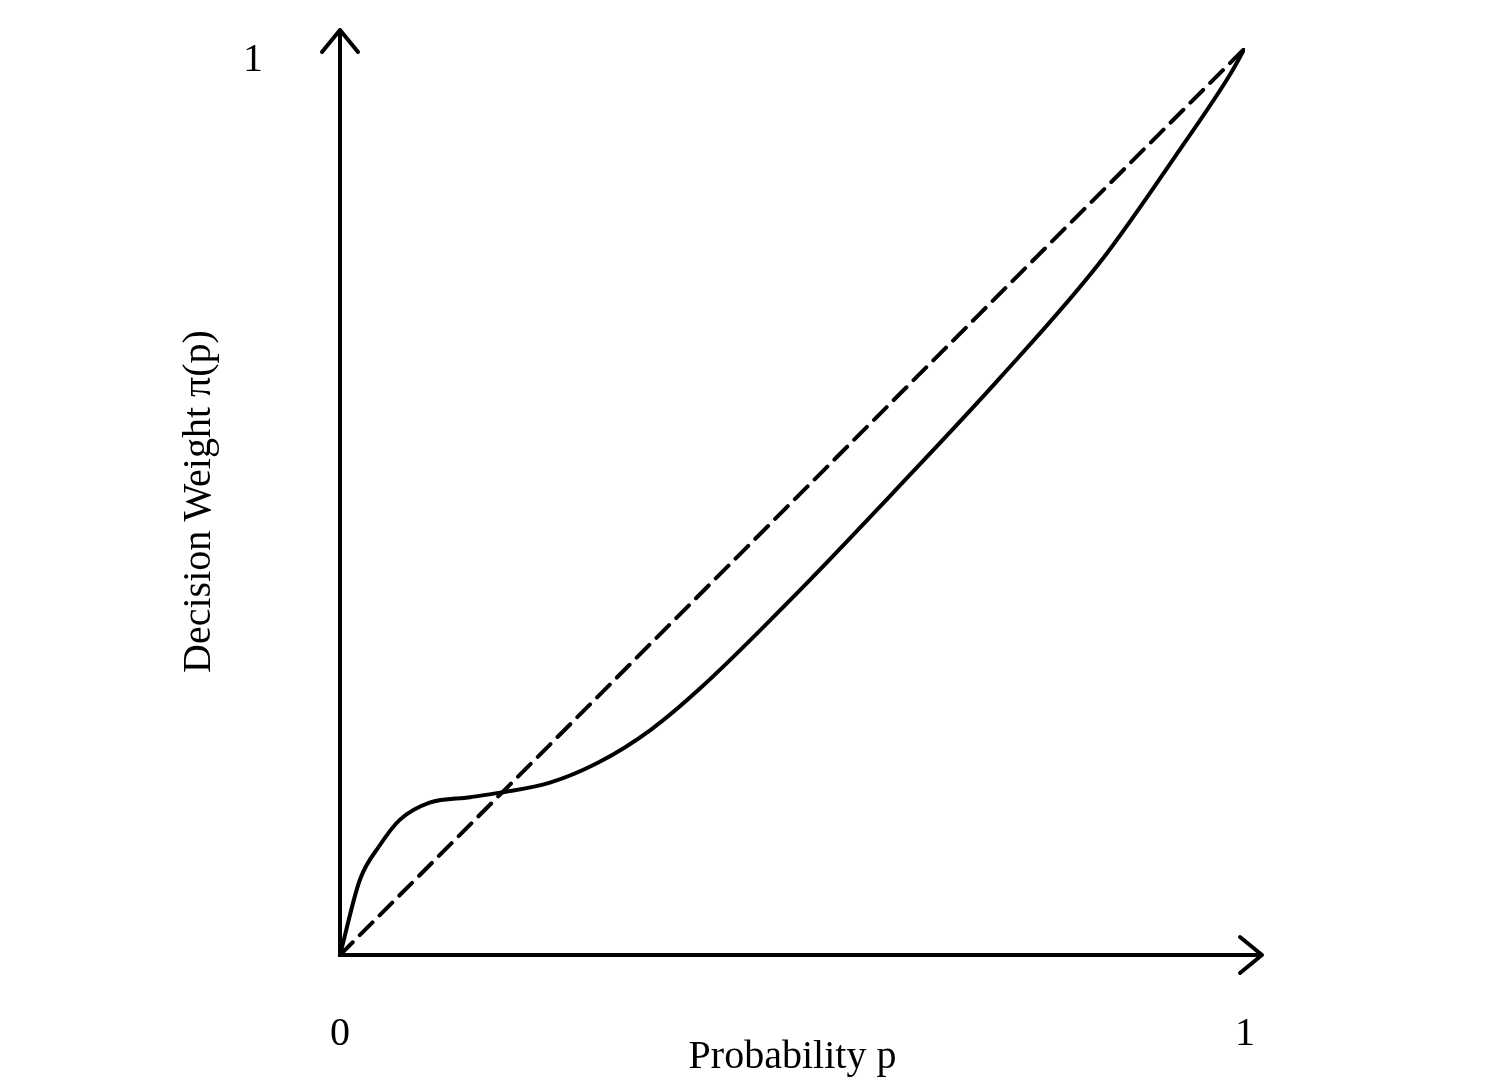 This screenshot has width=1487, height=1081. What do you see at coordinates (253, 57) in the screenshot?
I see `text: 1` at bounding box center [253, 57].